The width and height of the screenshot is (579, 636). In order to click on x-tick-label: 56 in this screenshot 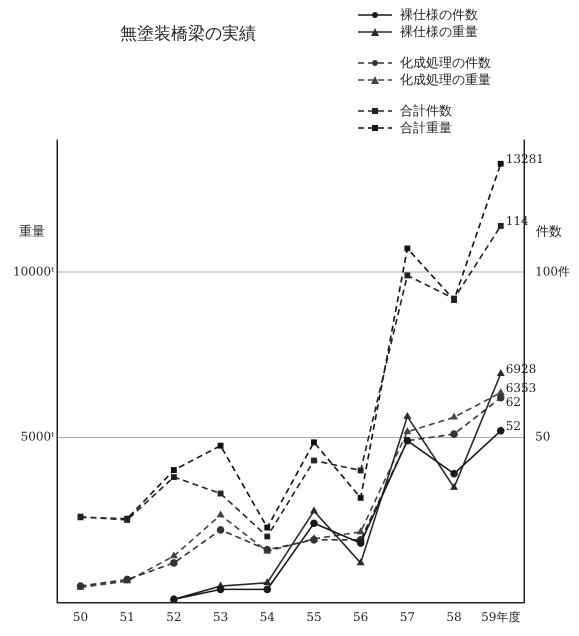, I will do `click(360, 617)`.